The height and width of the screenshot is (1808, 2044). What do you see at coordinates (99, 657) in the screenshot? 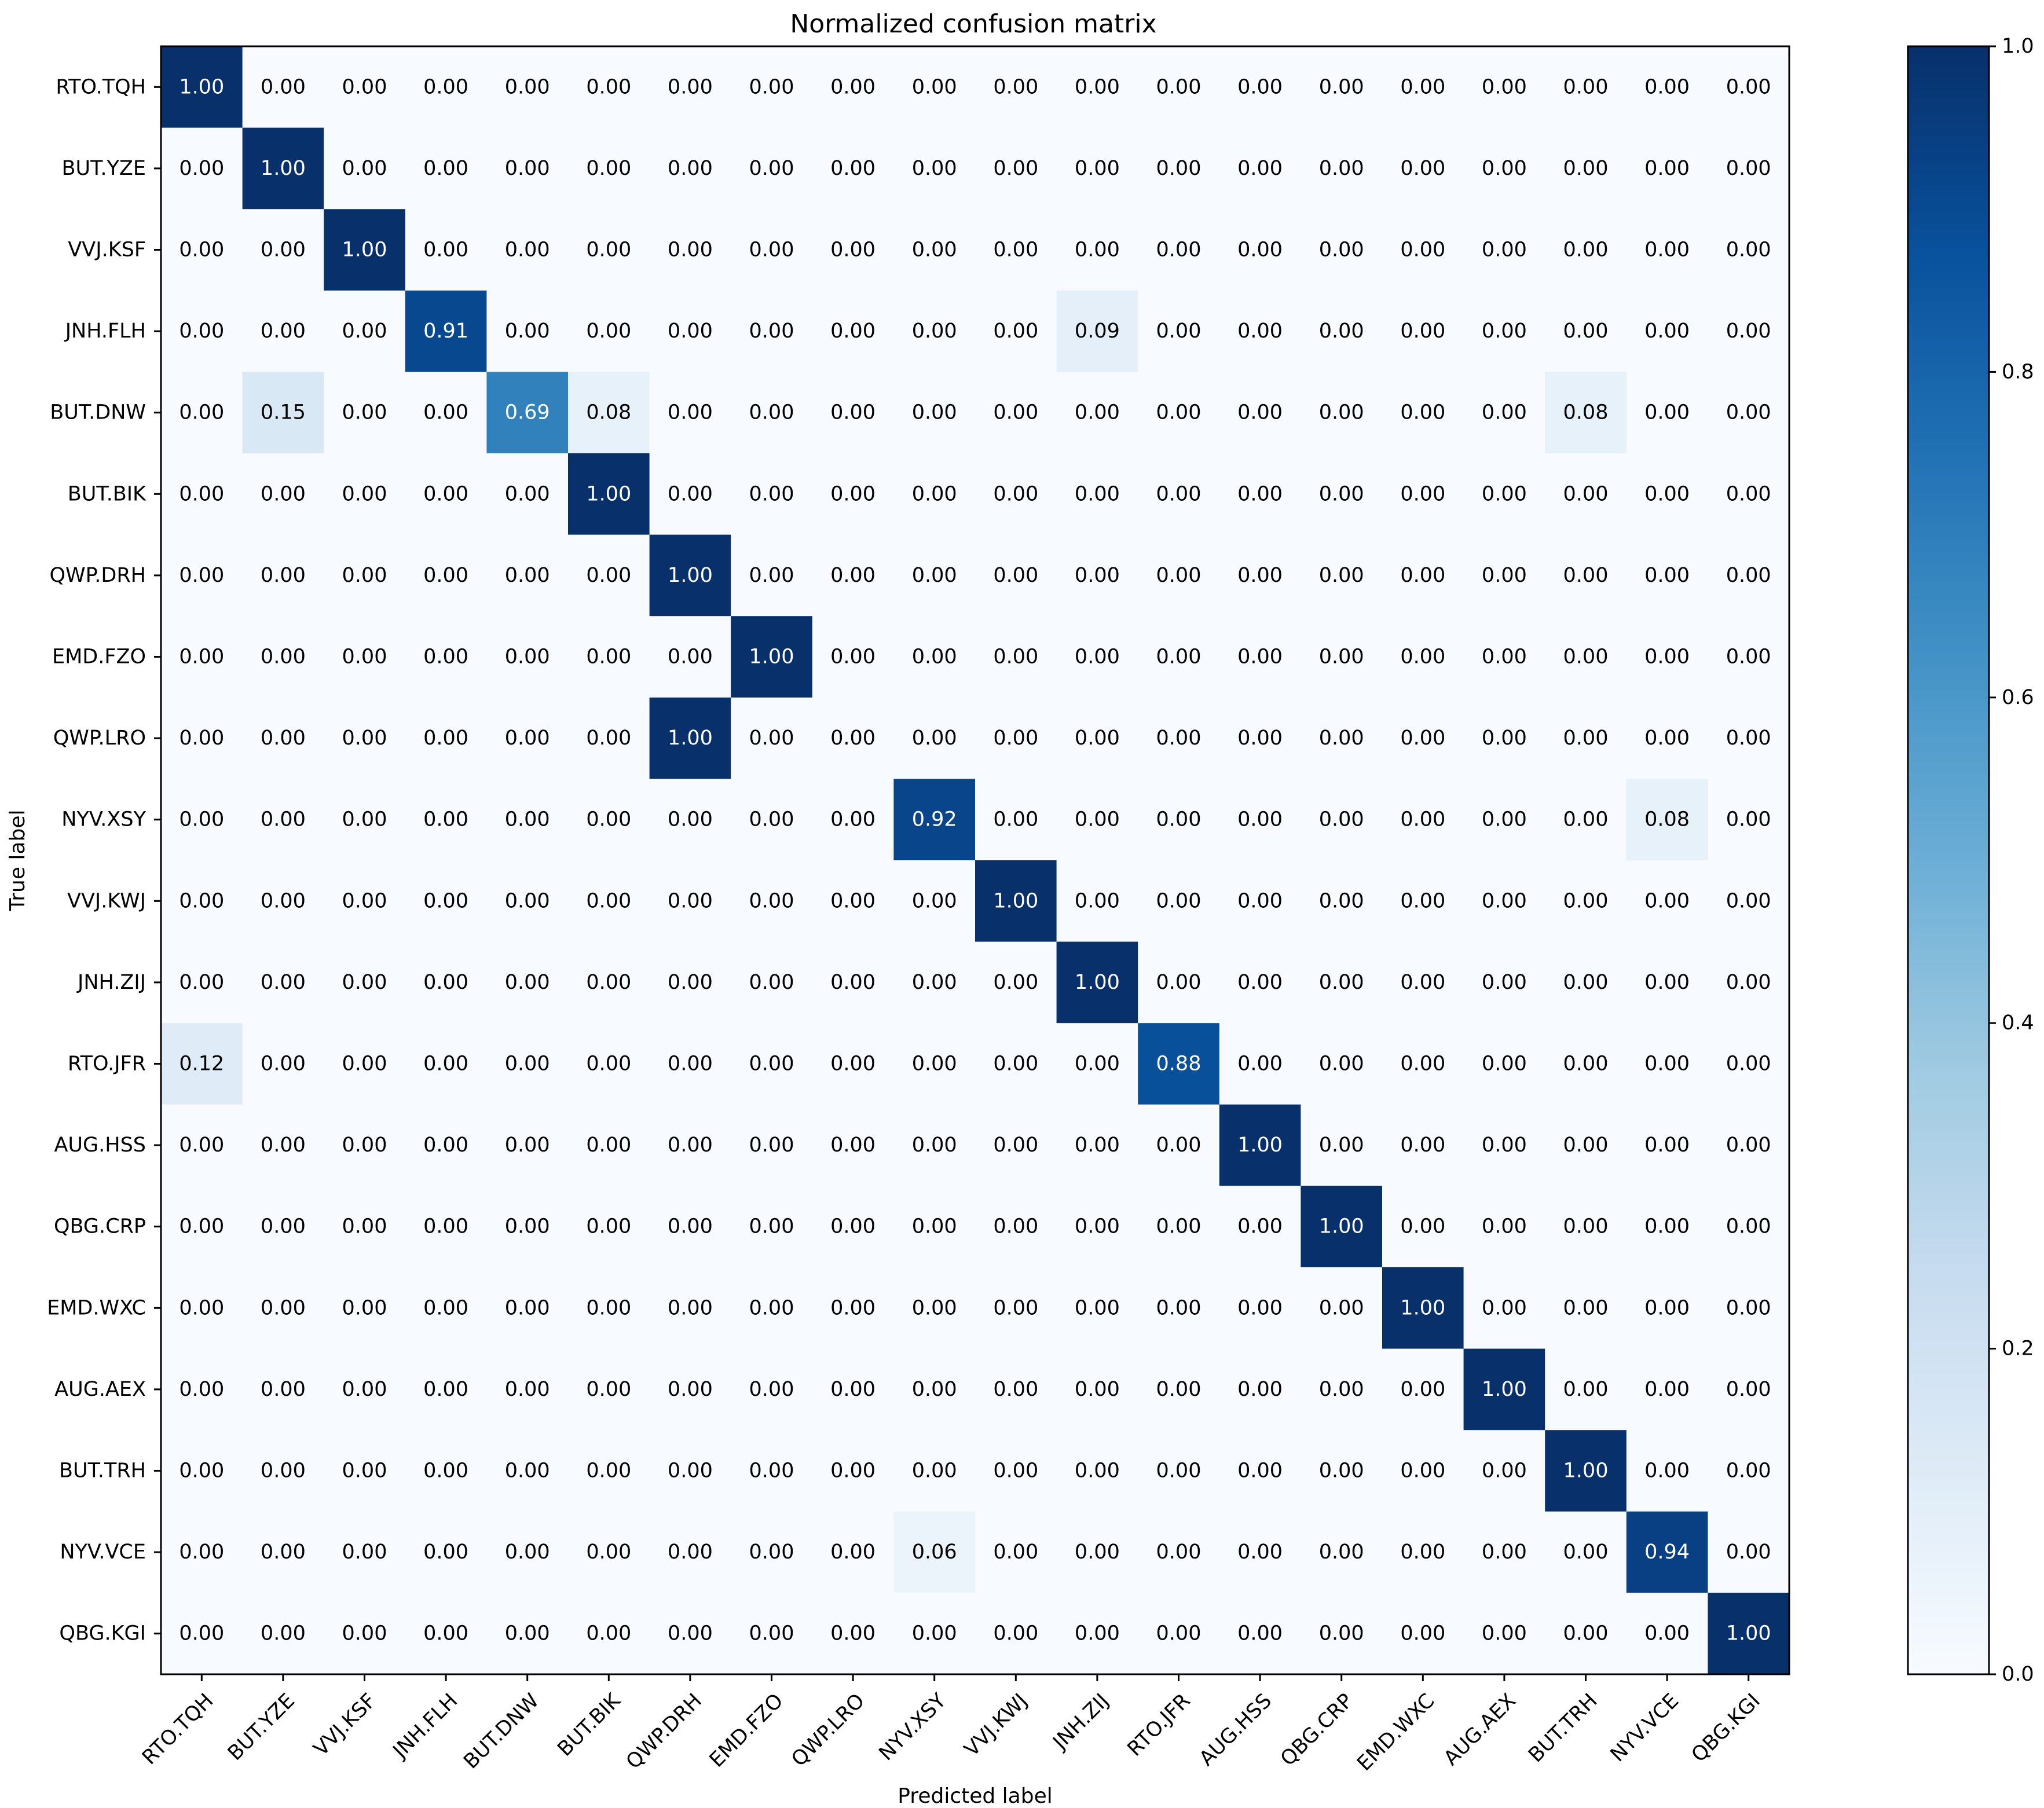
I see `y-tick-label: EMD.FZO` at bounding box center [99, 657].